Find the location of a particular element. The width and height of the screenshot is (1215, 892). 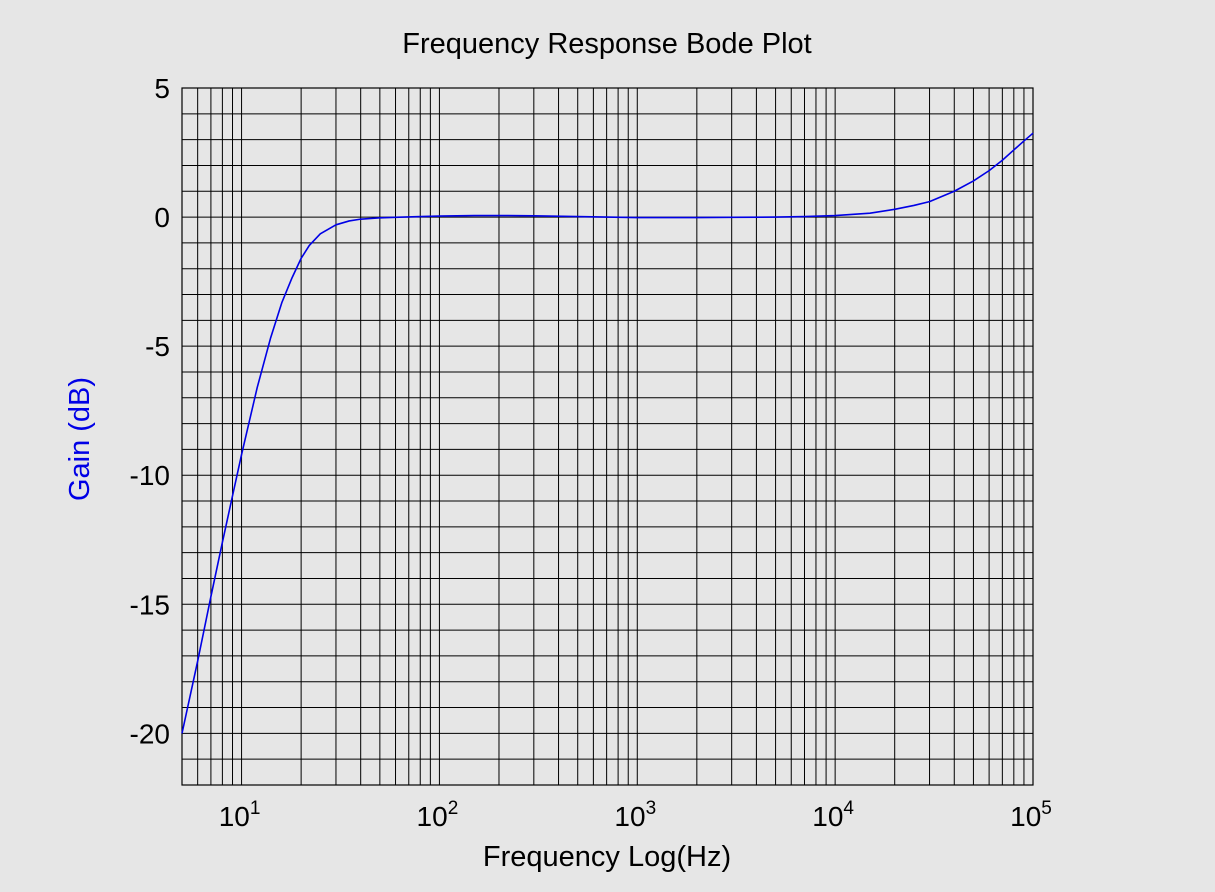

x-tick-label: 10³ is located at coordinates (635, 815).